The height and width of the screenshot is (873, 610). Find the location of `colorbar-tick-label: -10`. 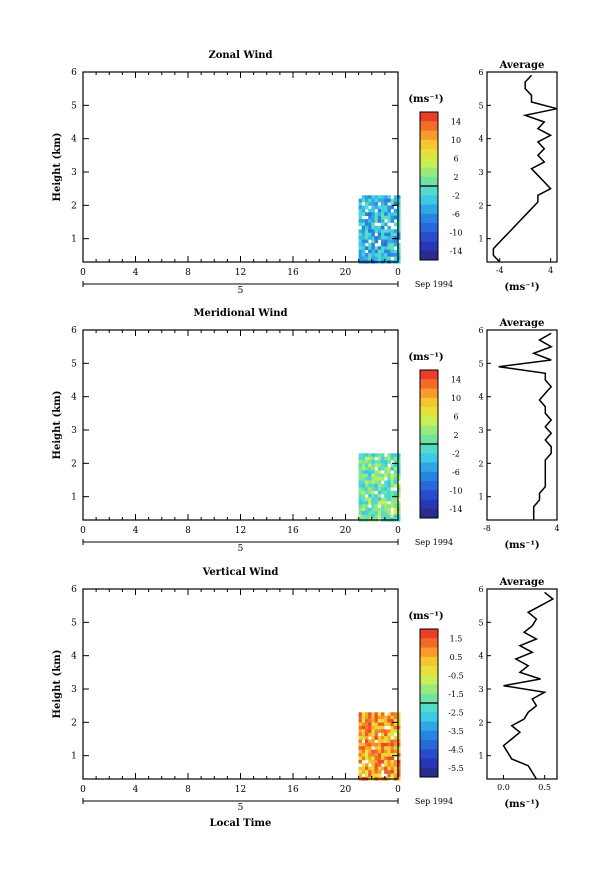

colorbar-tick-label: -10 is located at coordinates (456, 490).